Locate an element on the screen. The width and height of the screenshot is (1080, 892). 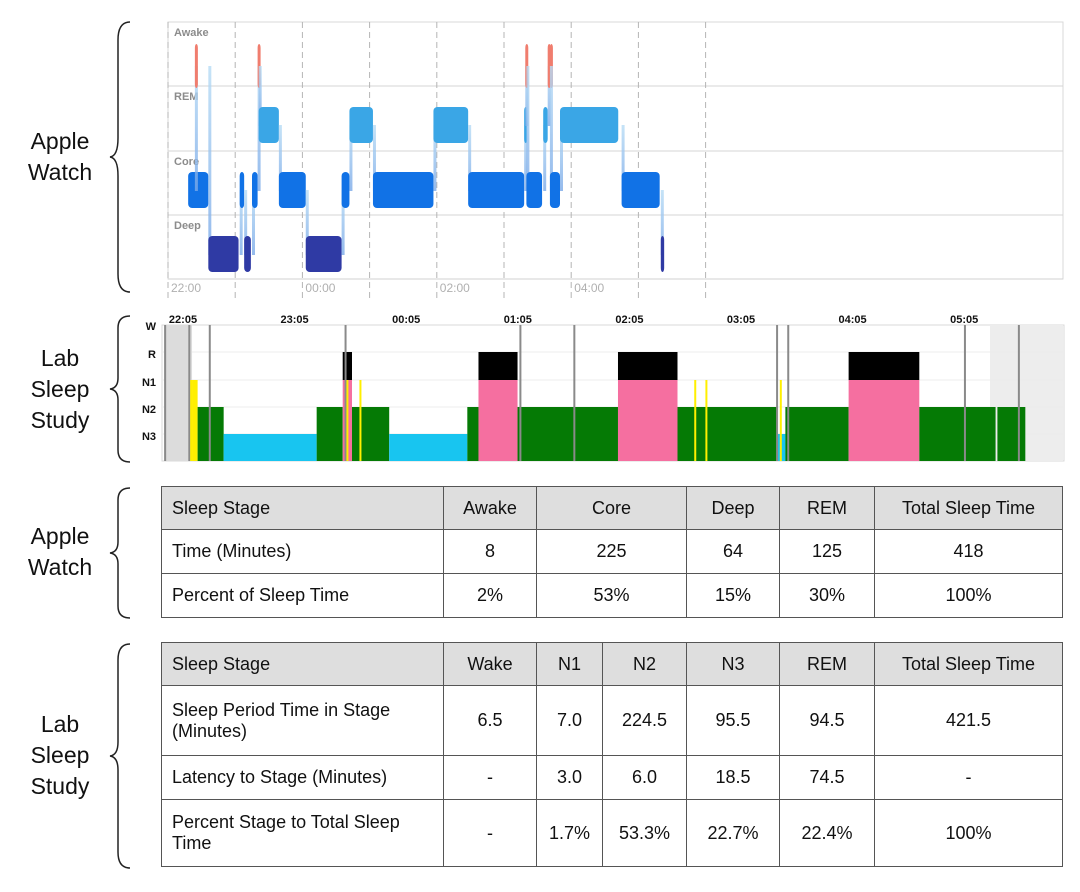
brace-lab-chart is located at coordinates (120, 389).